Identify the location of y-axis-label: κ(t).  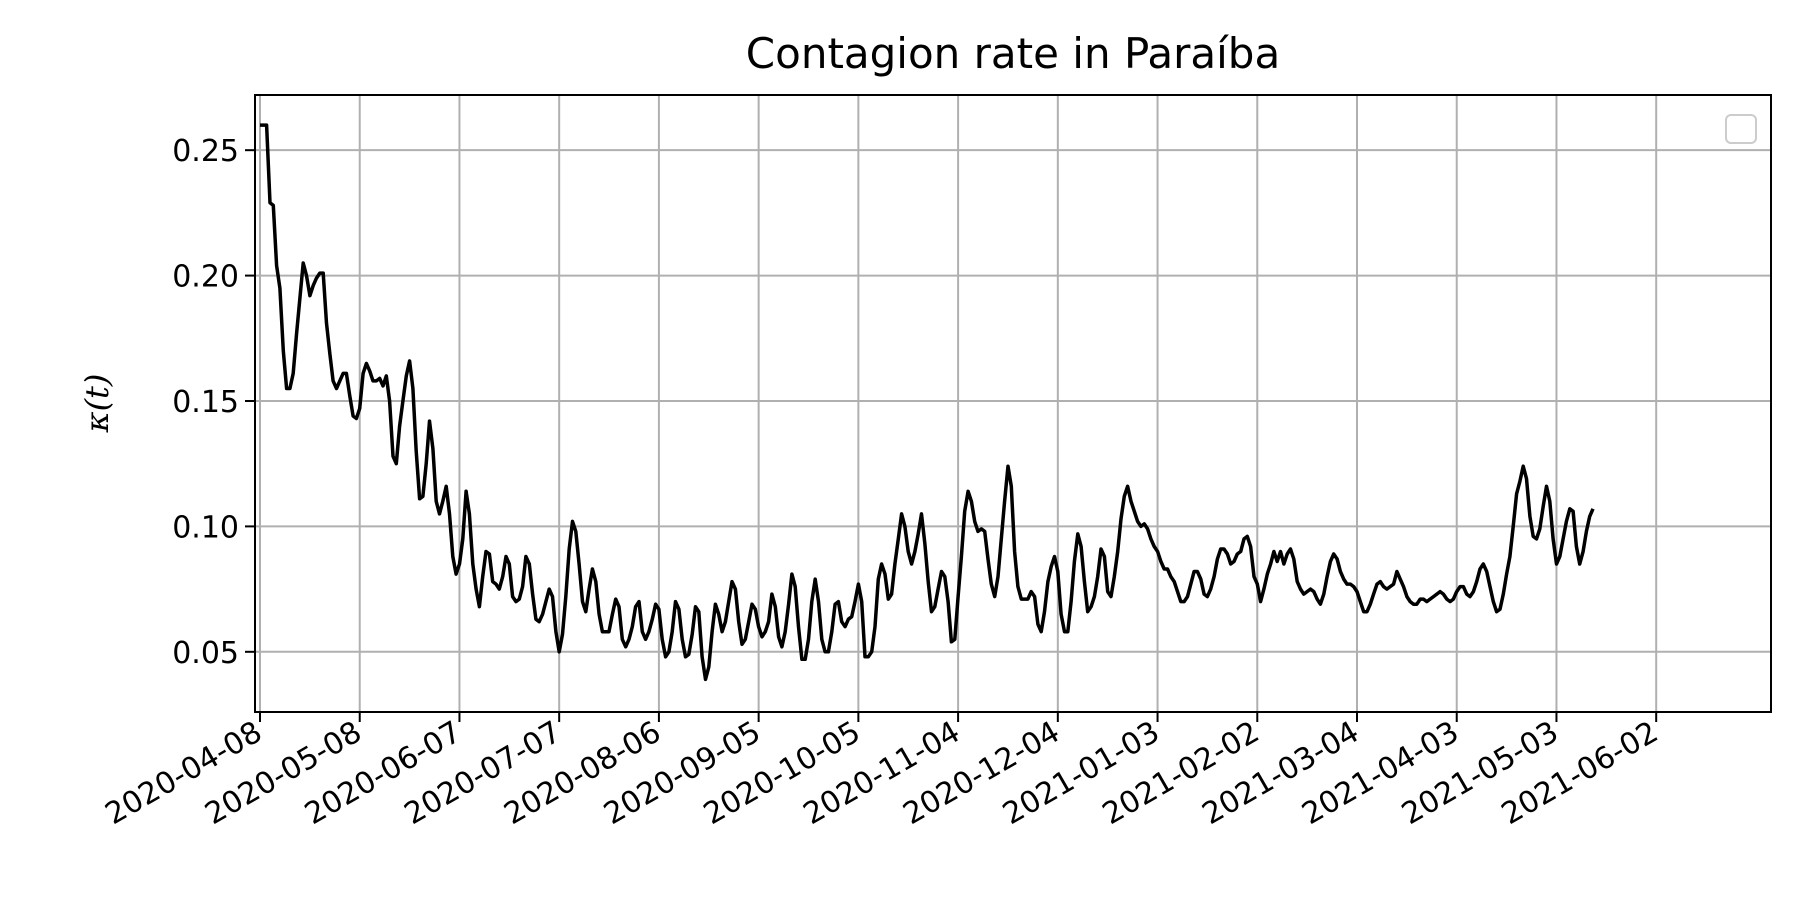
(97, 404).